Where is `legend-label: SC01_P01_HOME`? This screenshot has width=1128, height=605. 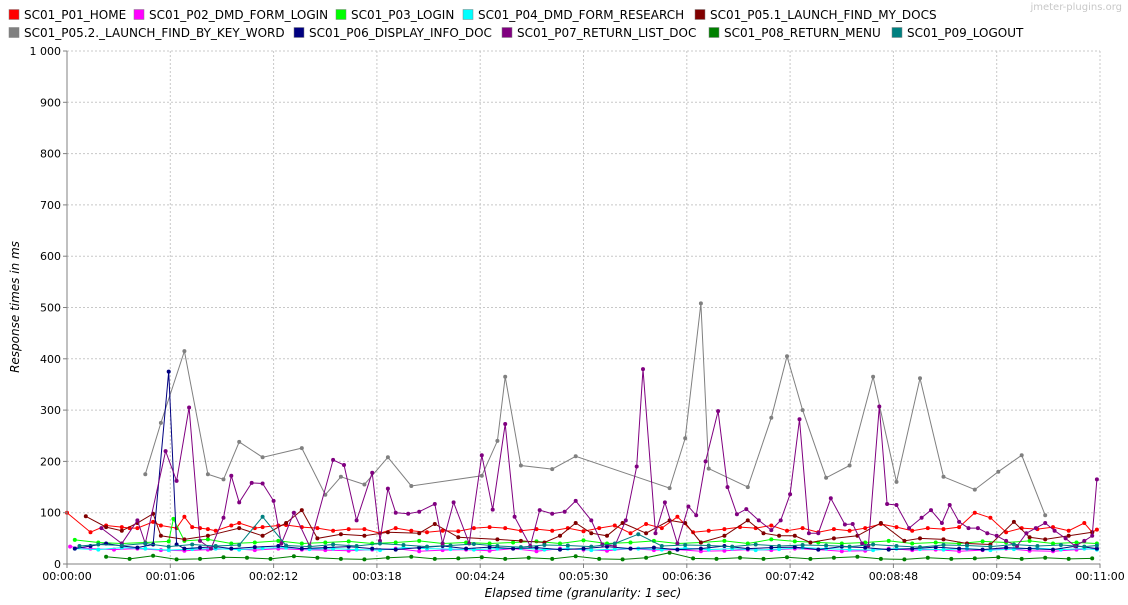 legend-label: SC01_P01_HOME is located at coordinates (75, 15).